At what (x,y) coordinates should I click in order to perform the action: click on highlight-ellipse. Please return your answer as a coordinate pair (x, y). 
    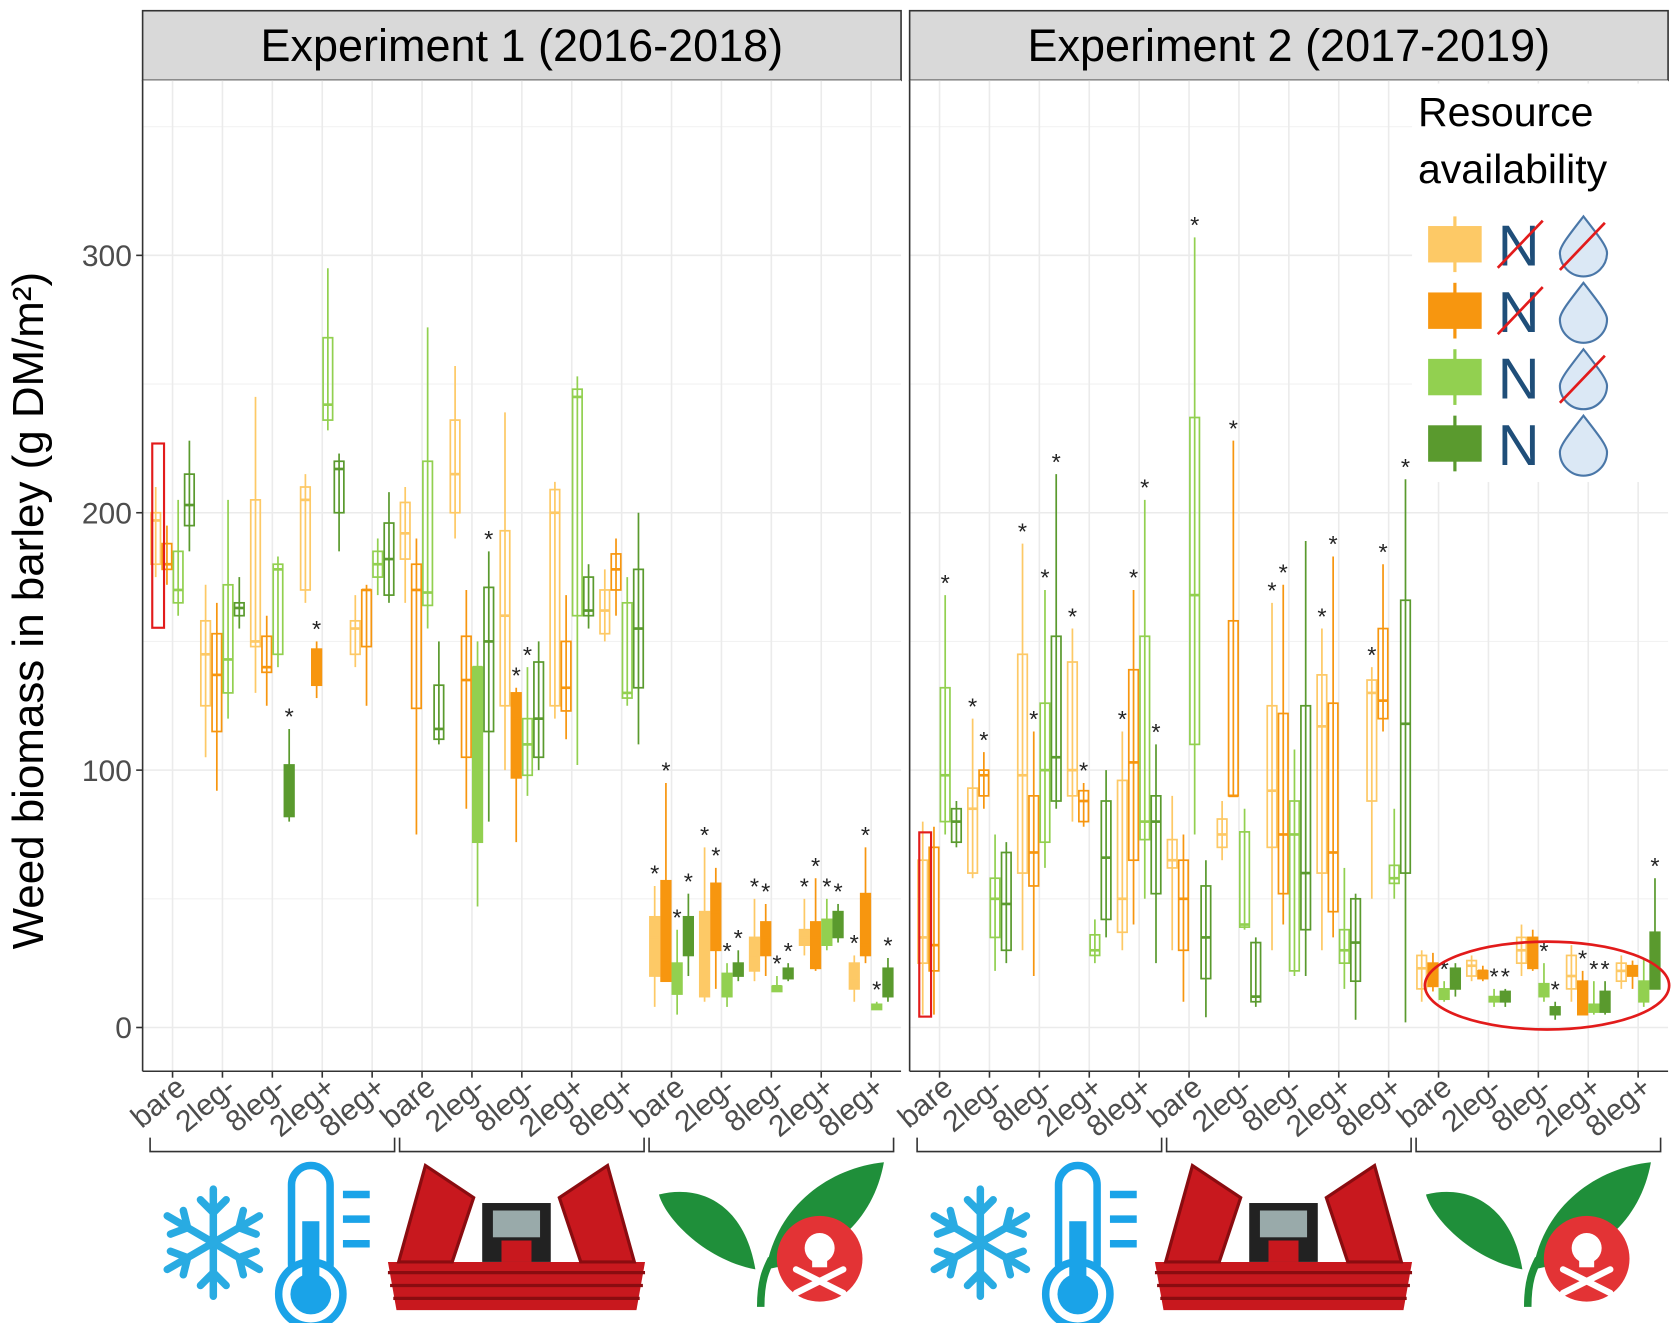
    Looking at the image, I should click on (1547, 985).